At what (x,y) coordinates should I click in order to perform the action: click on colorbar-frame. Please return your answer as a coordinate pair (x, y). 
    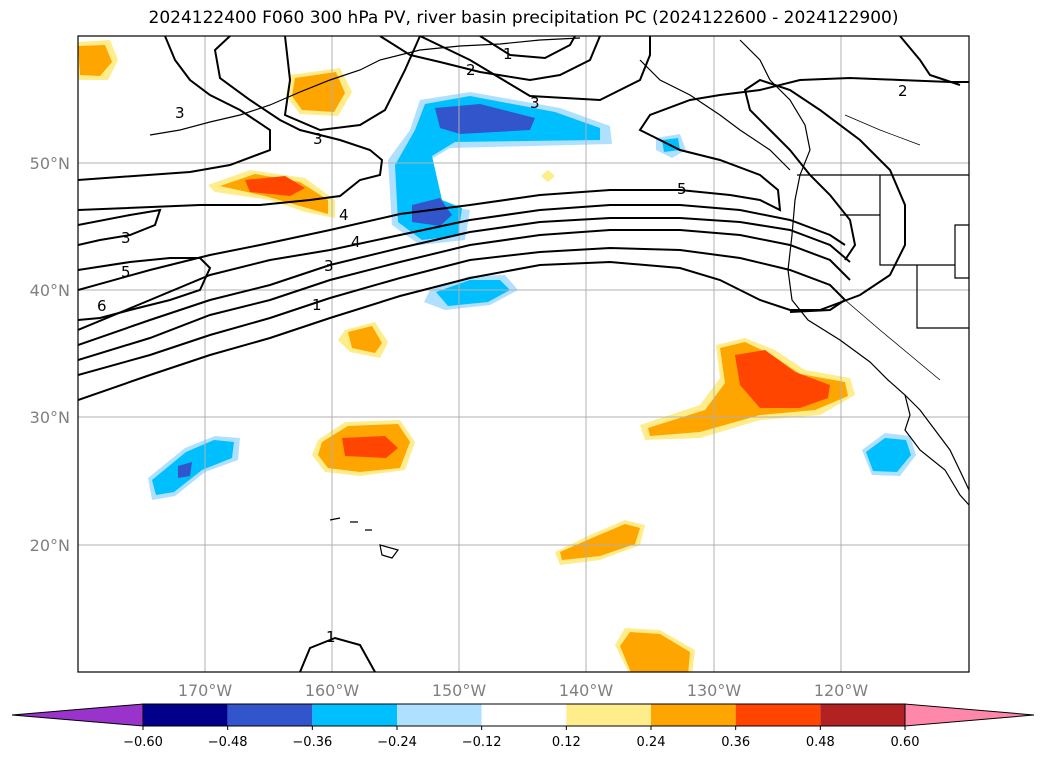
    Looking at the image, I should click on (524, 715).